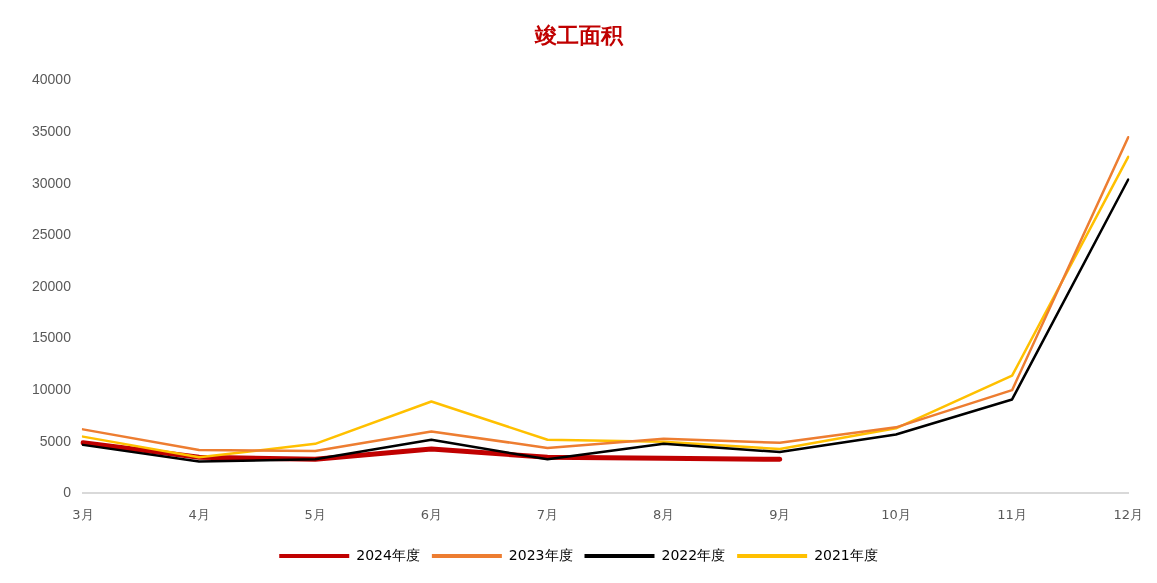 This screenshot has height=583, width=1157. I want to click on y-tick-label: 30000, so click(51, 182).